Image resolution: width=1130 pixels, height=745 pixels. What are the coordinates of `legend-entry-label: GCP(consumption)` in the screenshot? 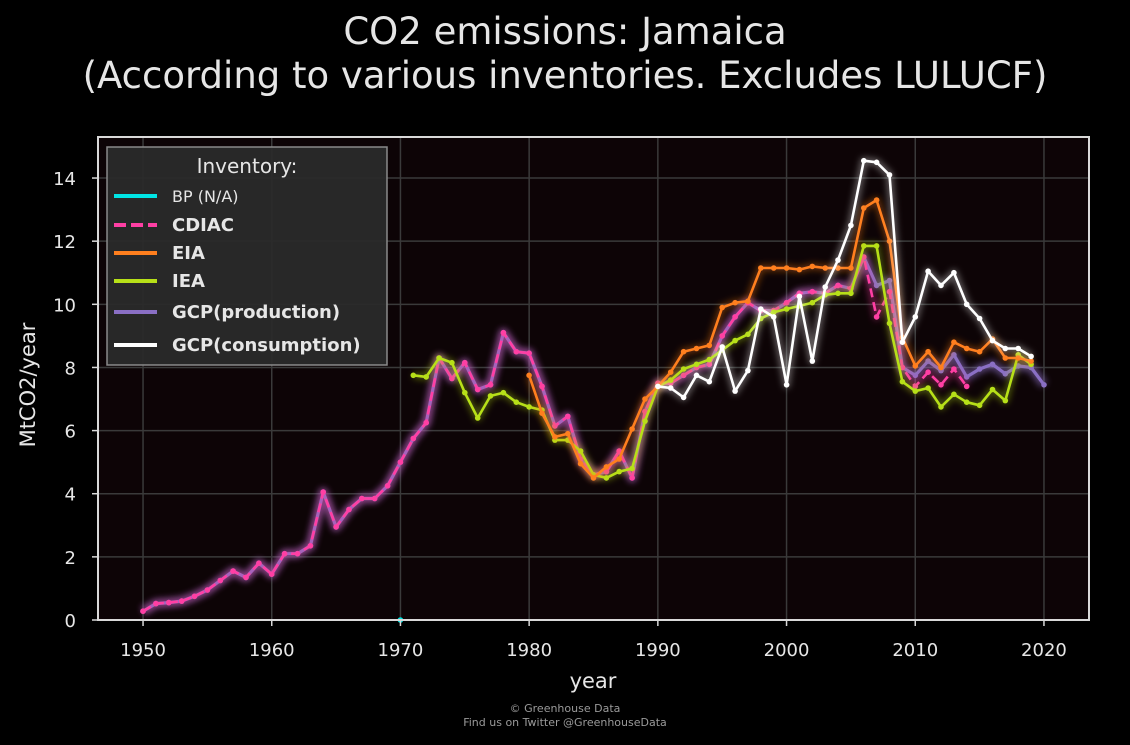 It's located at (266, 345).